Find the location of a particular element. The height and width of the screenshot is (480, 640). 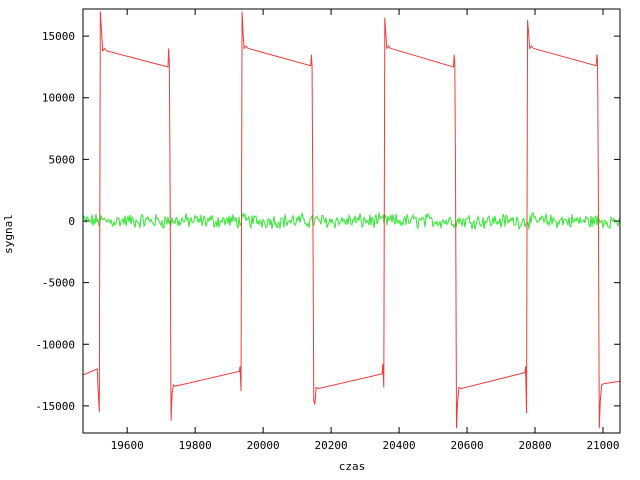

x-tick-label: 20000 is located at coordinates (263, 445).